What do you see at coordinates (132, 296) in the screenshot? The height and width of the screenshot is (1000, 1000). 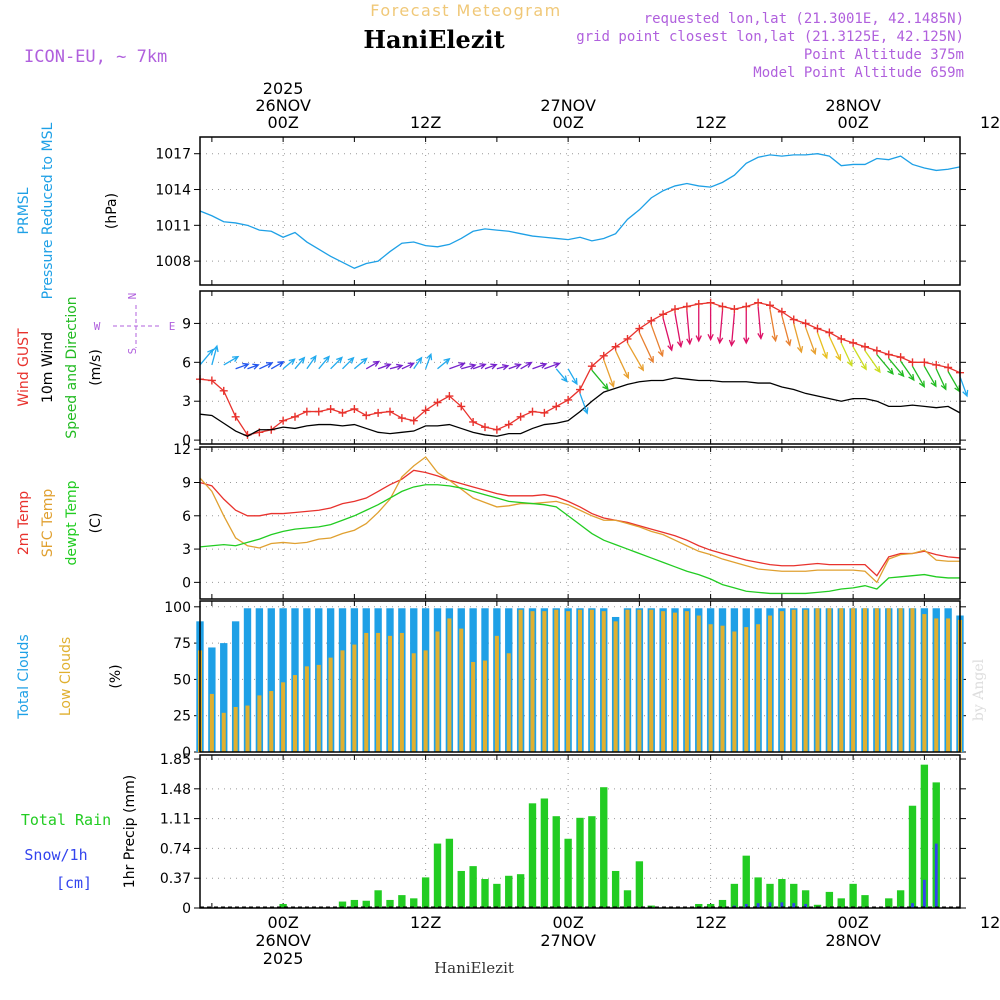 I see `compass-north: N` at bounding box center [132, 296].